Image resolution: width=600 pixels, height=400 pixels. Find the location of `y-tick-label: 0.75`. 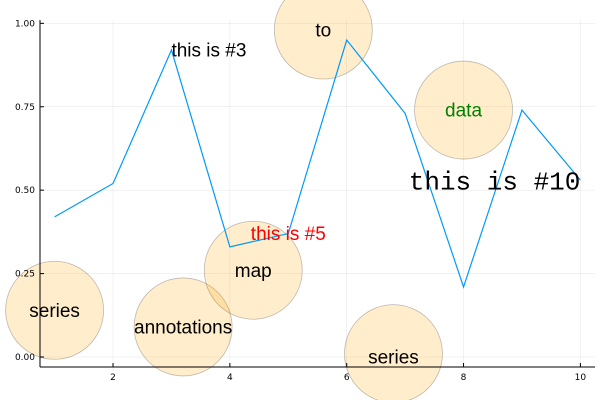

y-tick-label: 0.75 is located at coordinates (25, 108).